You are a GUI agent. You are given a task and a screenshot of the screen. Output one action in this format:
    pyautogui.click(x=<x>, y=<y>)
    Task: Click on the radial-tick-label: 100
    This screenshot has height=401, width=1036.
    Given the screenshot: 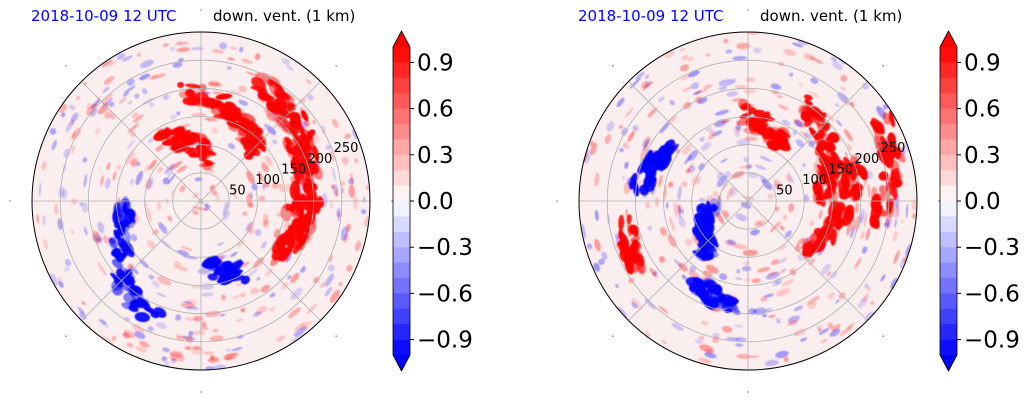 What is the action you would take?
    pyautogui.click(x=267, y=180)
    